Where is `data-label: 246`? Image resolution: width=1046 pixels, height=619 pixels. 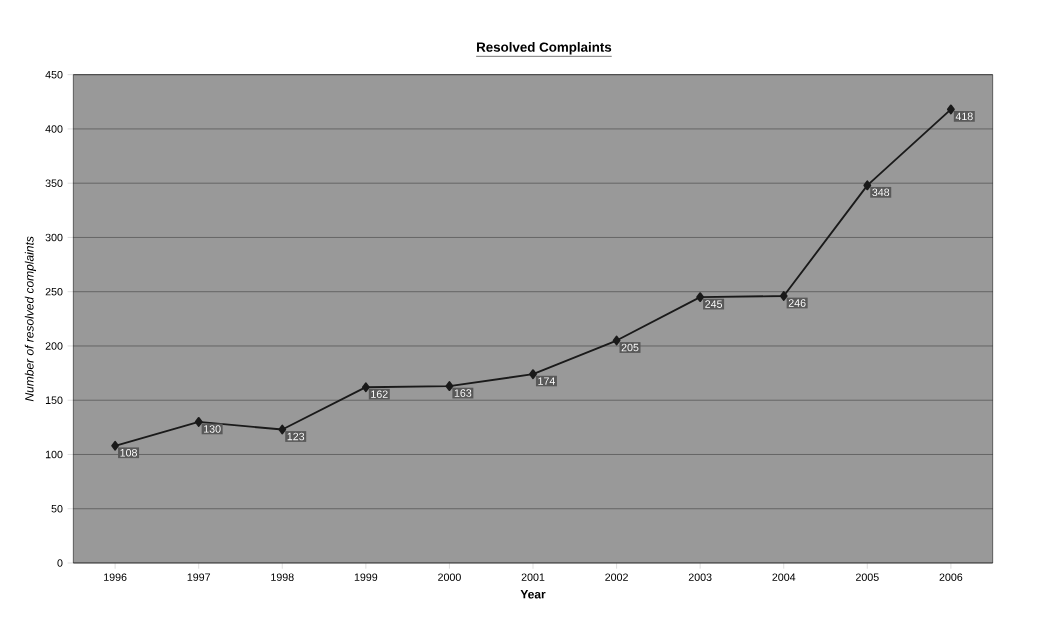
data-label: 246 is located at coordinates (797, 303).